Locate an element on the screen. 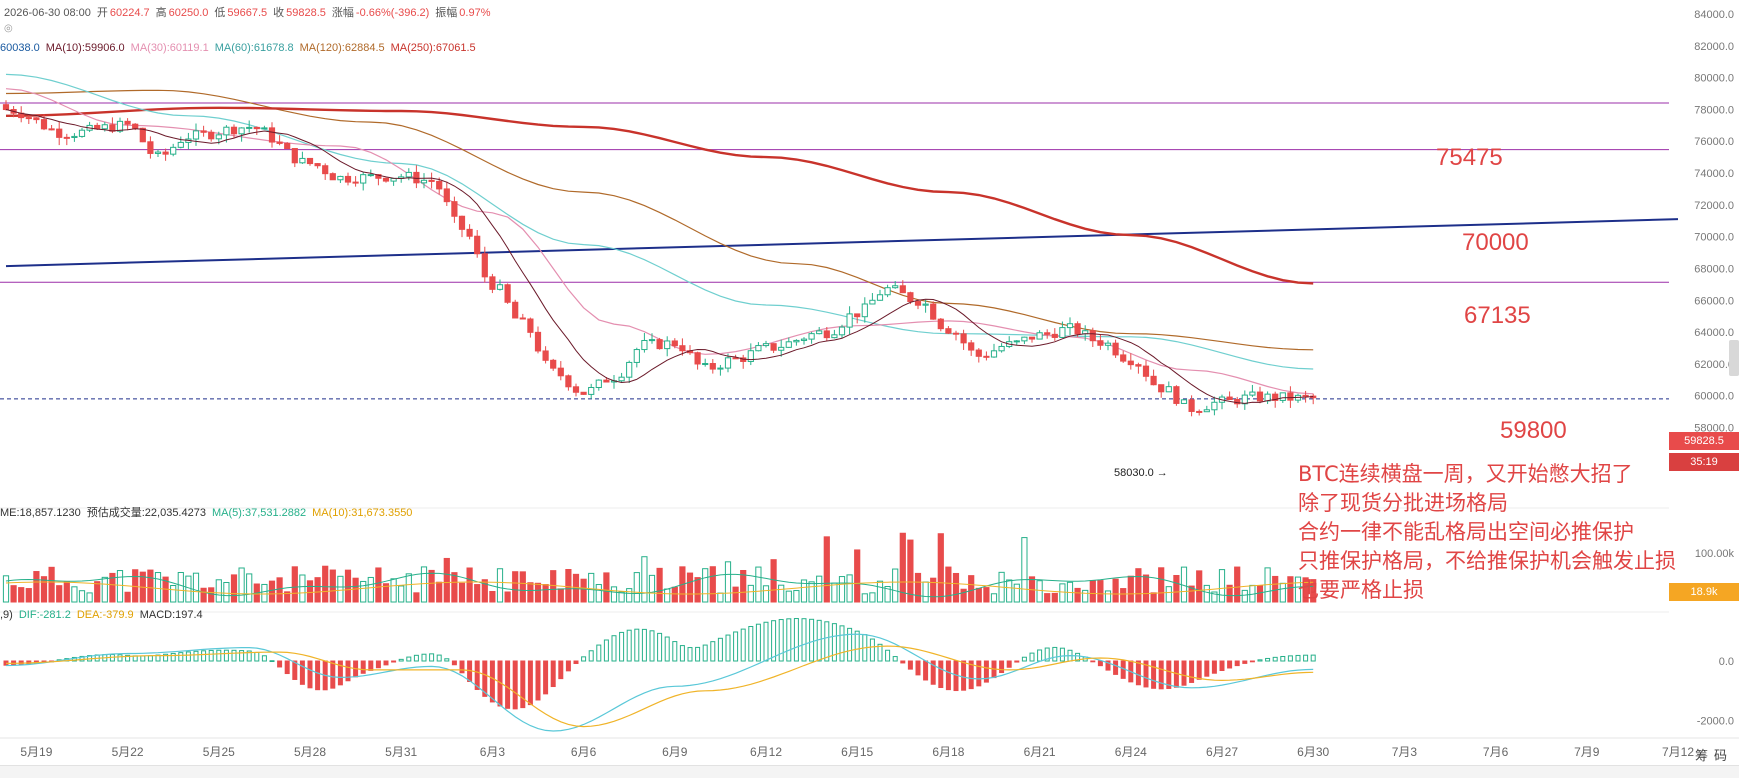 Image resolution: width=1739 pixels, height=778 pixels. price-tick: 76000.0 is located at coordinates (1714, 142).